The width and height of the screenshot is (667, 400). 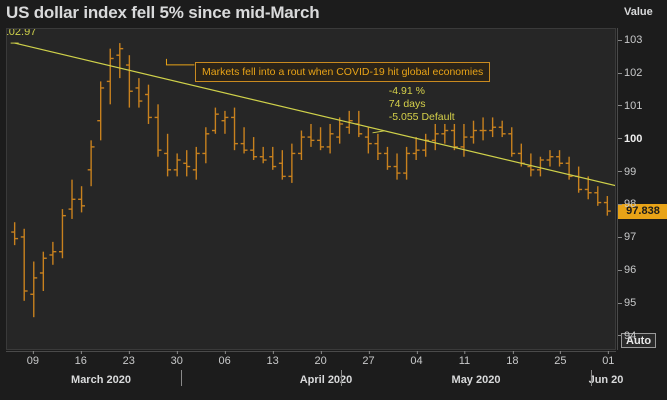 I want to click on time-axis-tick: 11, so click(x=464, y=359).